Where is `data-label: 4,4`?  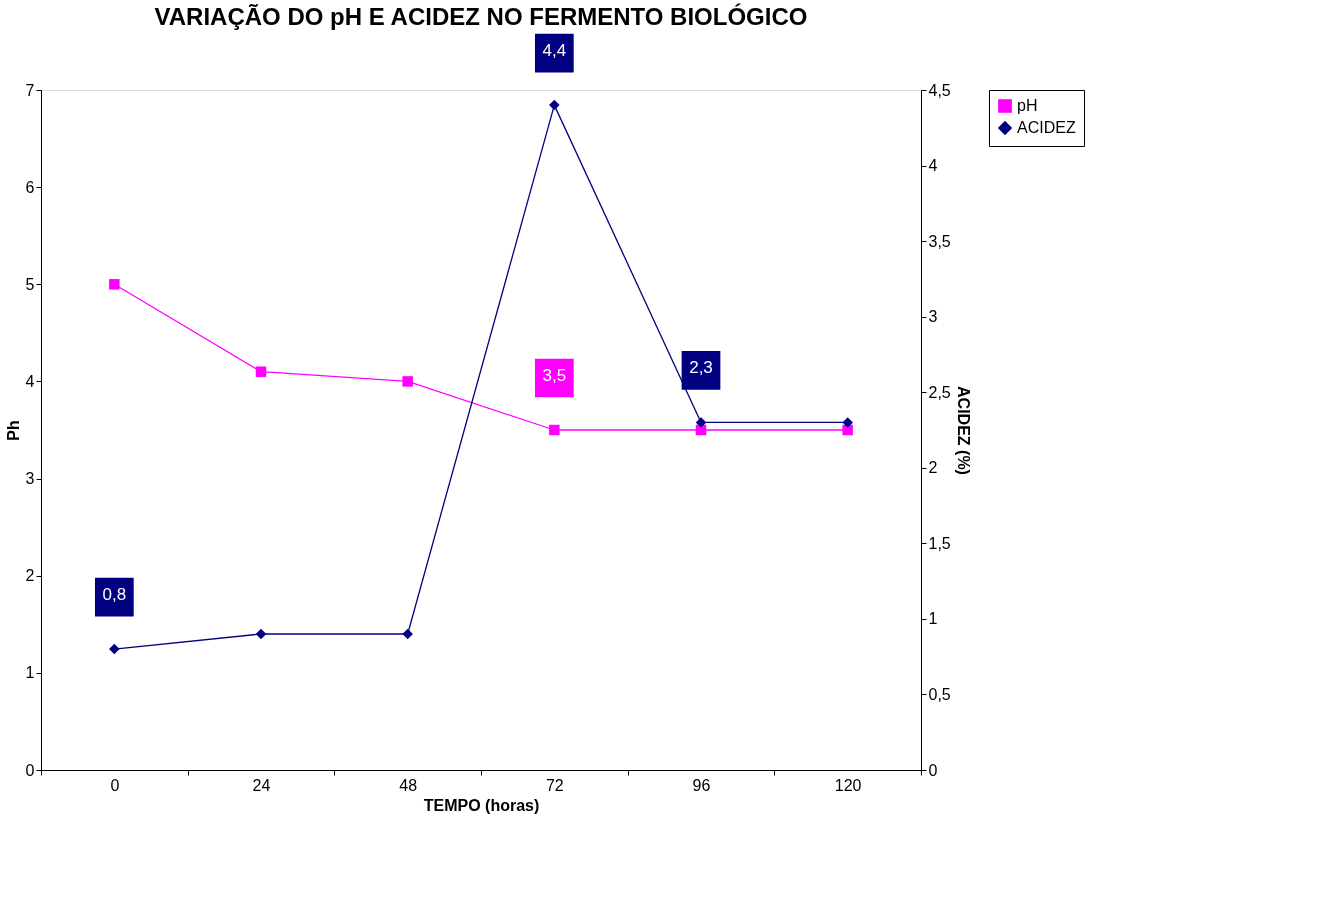
data-label: 4,4 is located at coordinates (554, 51).